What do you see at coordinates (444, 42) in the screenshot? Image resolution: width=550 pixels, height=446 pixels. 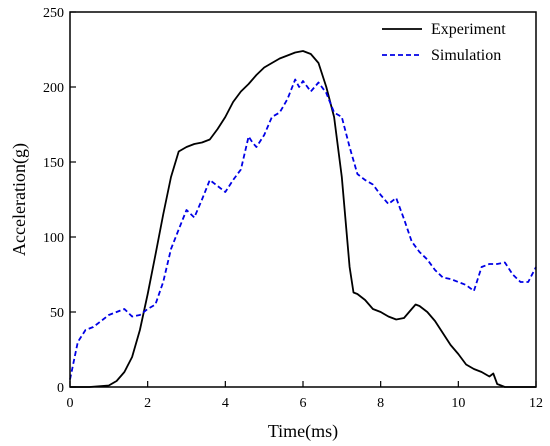 I see `legend: Experiment Simulation` at bounding box center [444, 42].